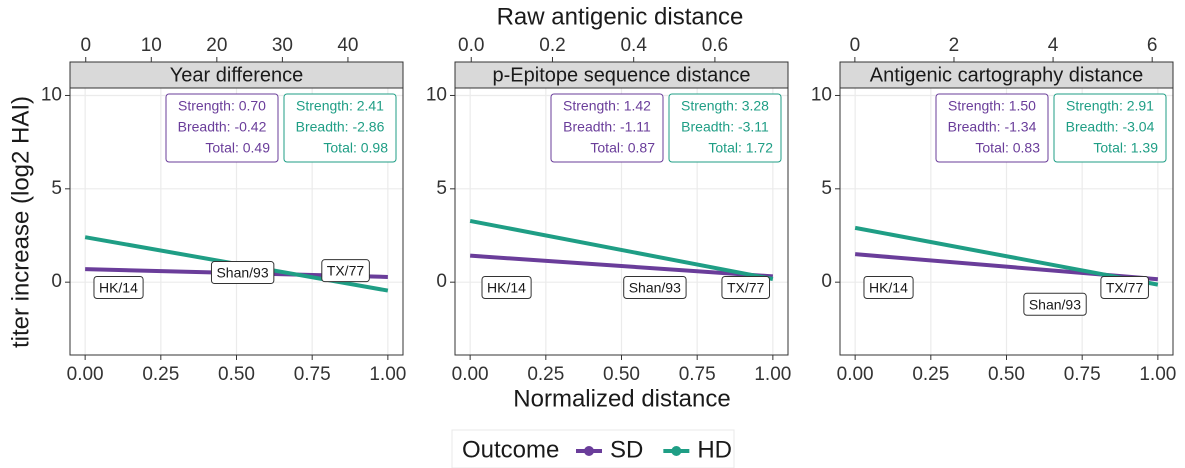 This screenshot has width=1185, height=468. I want to click on annotation-text: Breadth: -1.34, so click(992, 127).